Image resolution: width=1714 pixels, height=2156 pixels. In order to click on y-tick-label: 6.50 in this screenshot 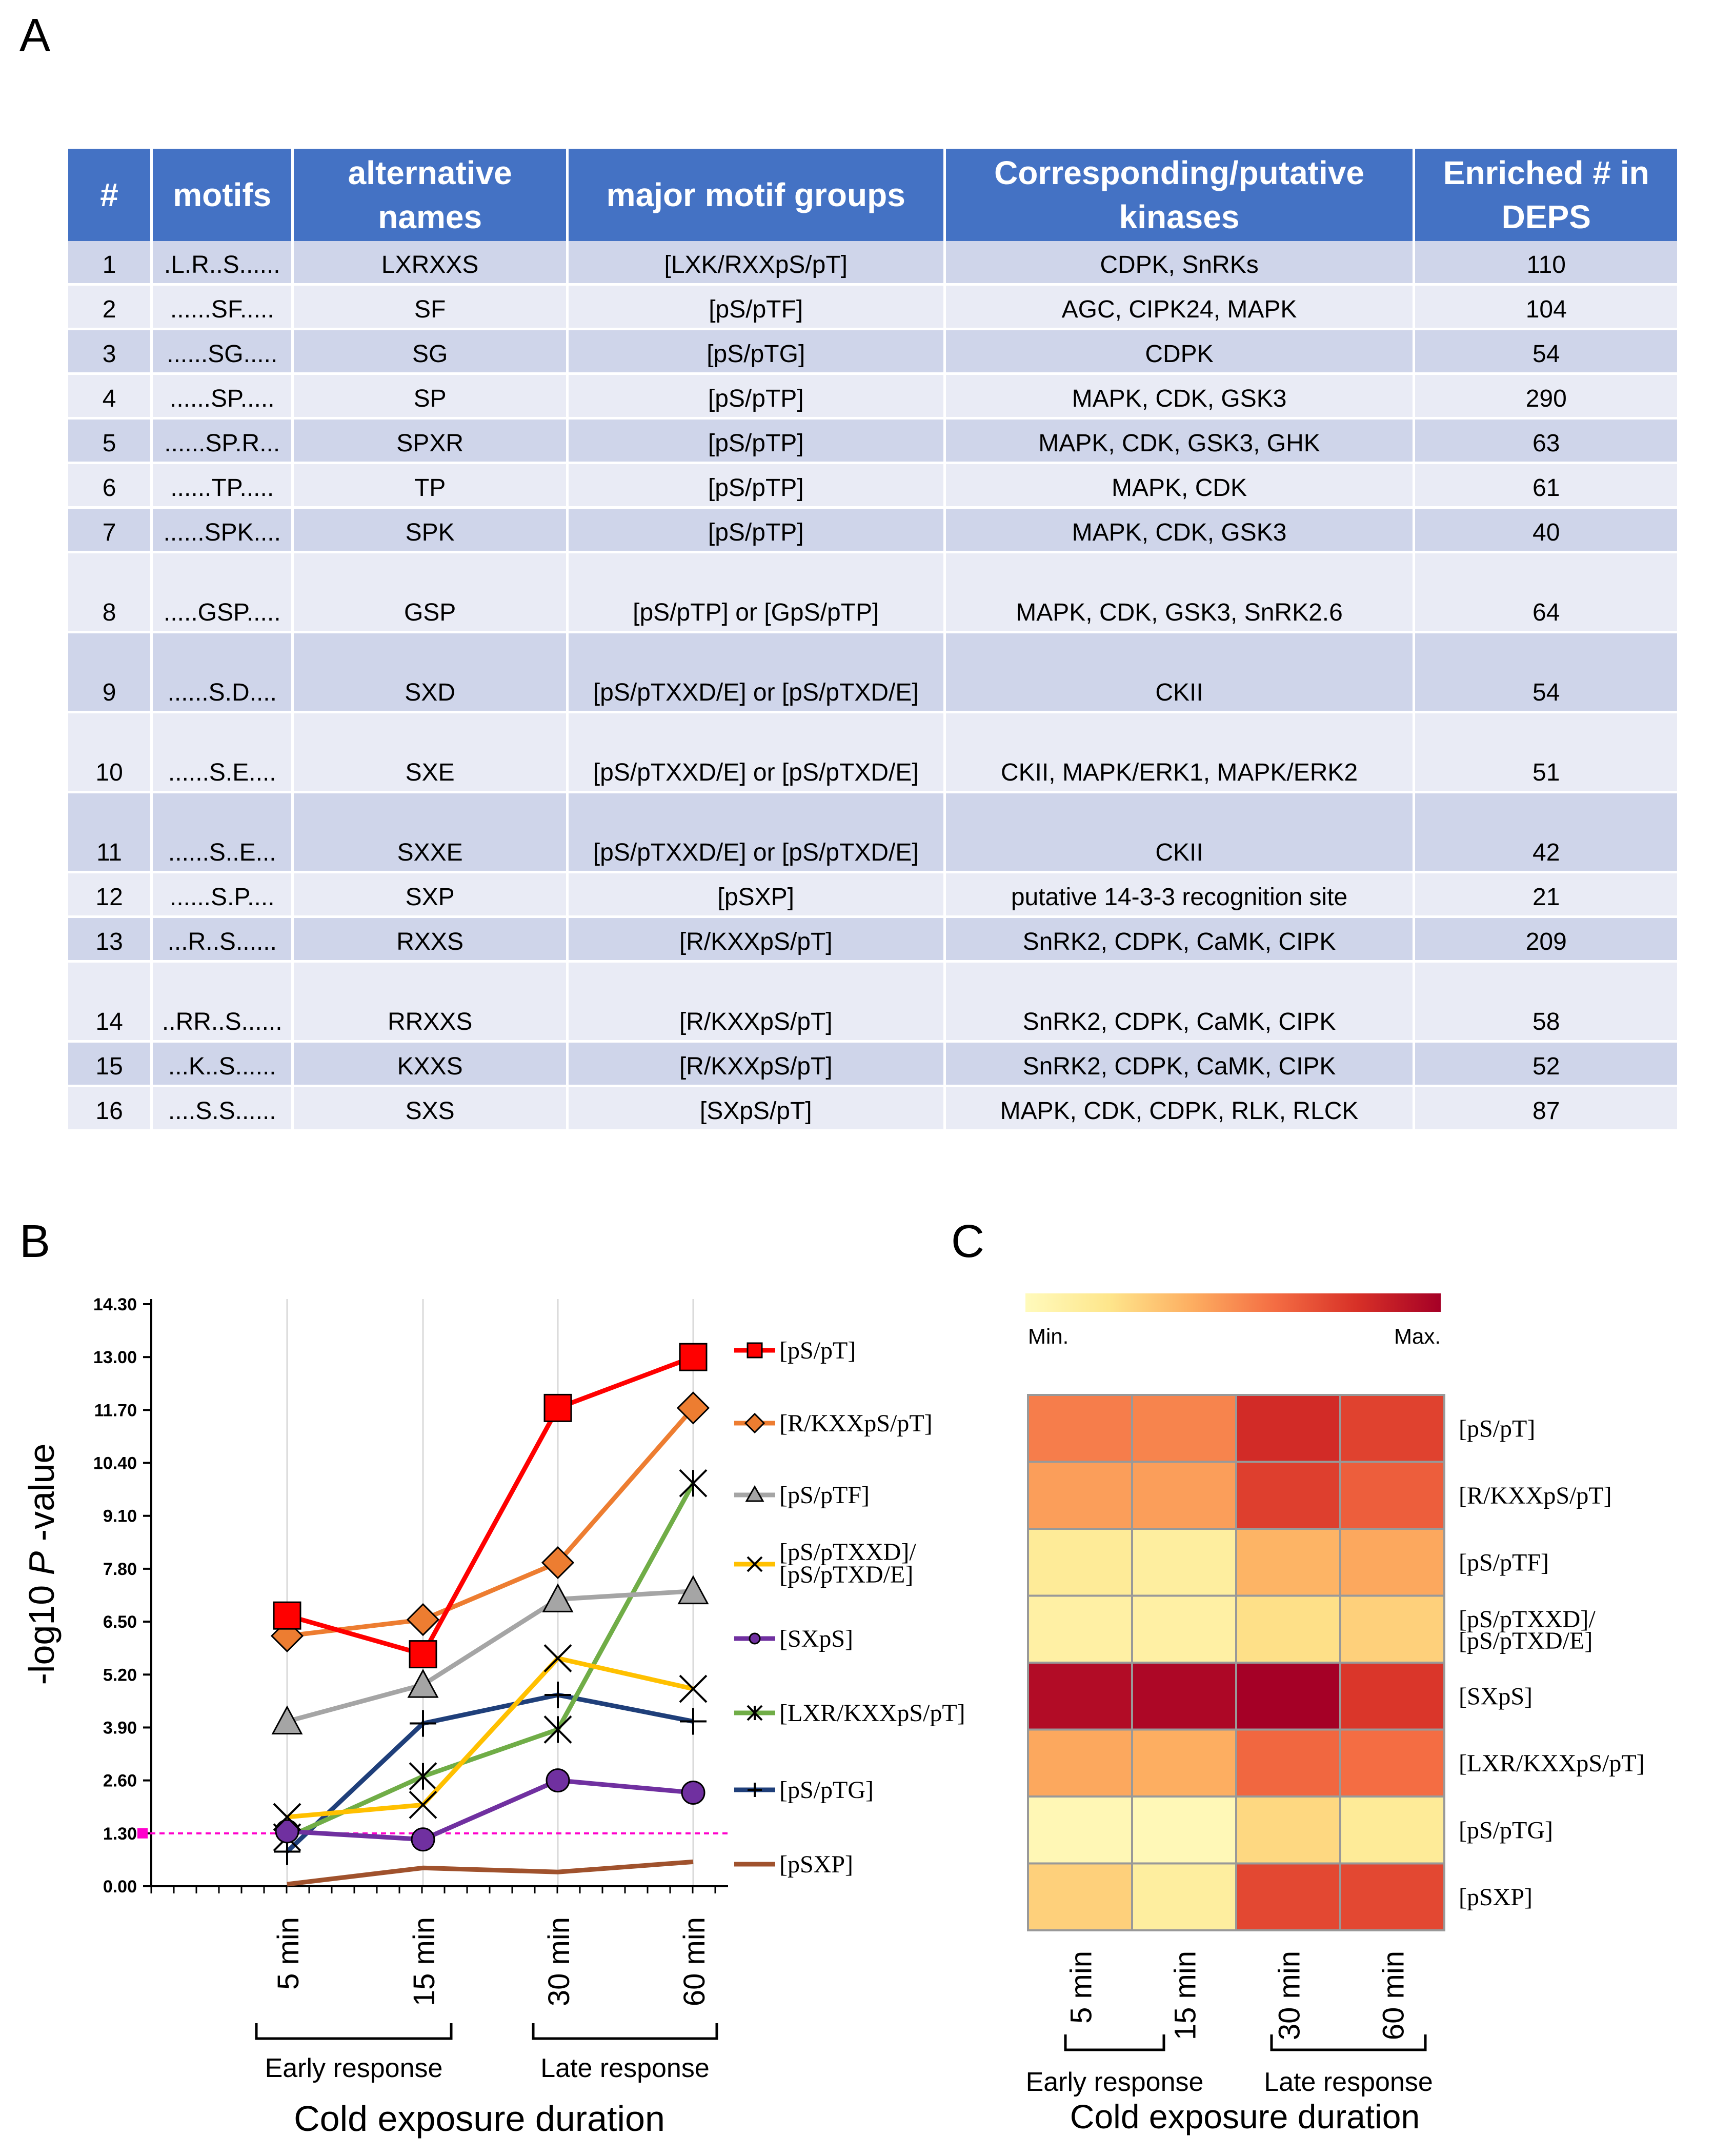, I will do `click(120, 1622)`.